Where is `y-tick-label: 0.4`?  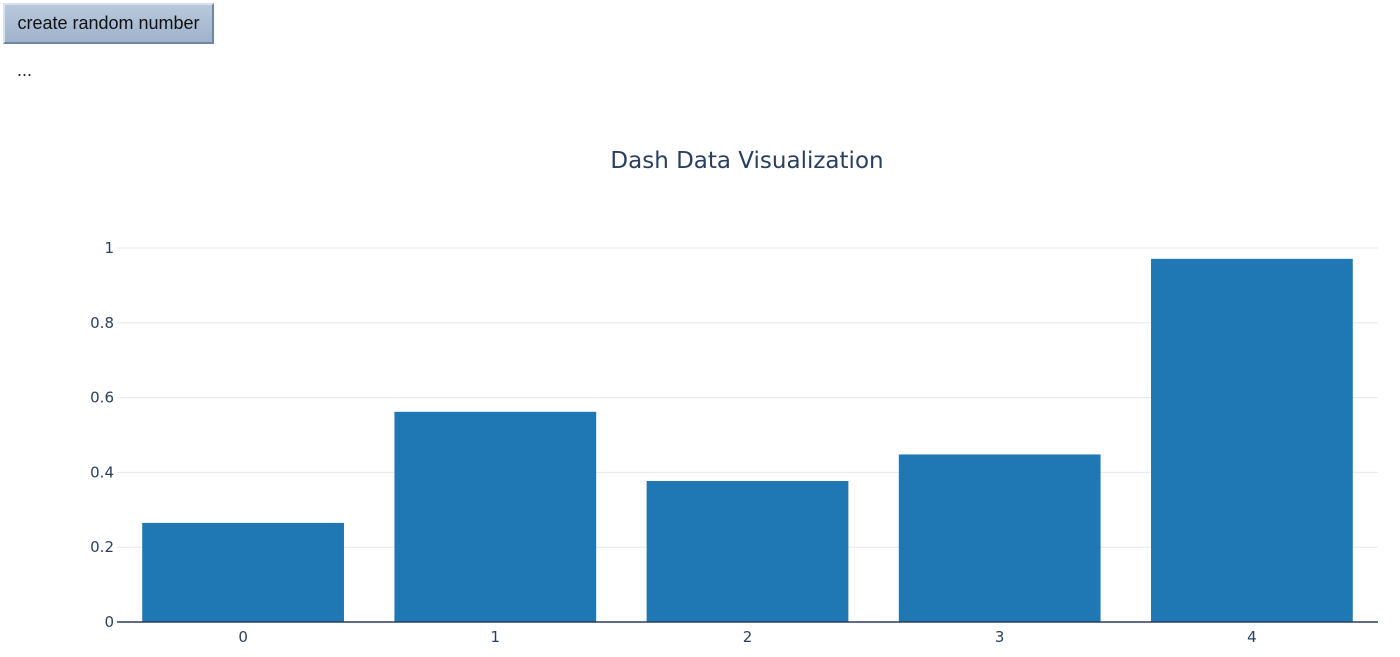 y-tick-label: 0.4 is located at coordinates (102, 472).